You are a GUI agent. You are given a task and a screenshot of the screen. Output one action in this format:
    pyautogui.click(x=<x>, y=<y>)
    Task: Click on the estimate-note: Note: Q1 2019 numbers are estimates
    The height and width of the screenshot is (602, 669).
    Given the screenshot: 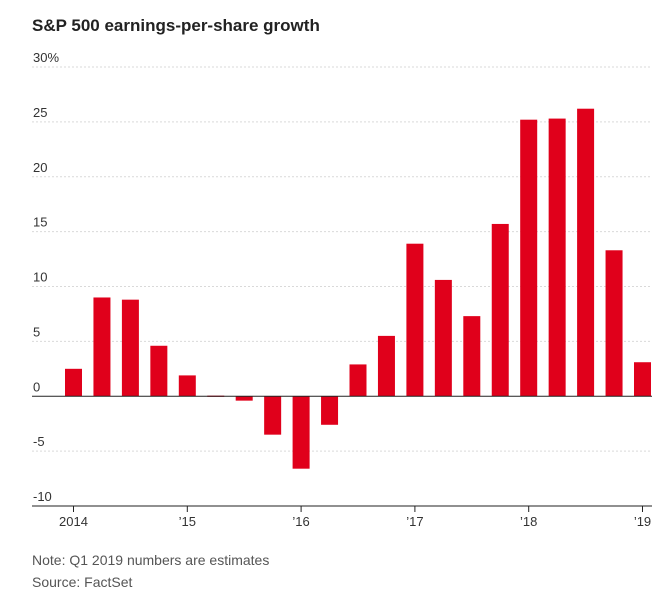 What is the action you would take?
    pyautogui.click(x=151, y=560)
    